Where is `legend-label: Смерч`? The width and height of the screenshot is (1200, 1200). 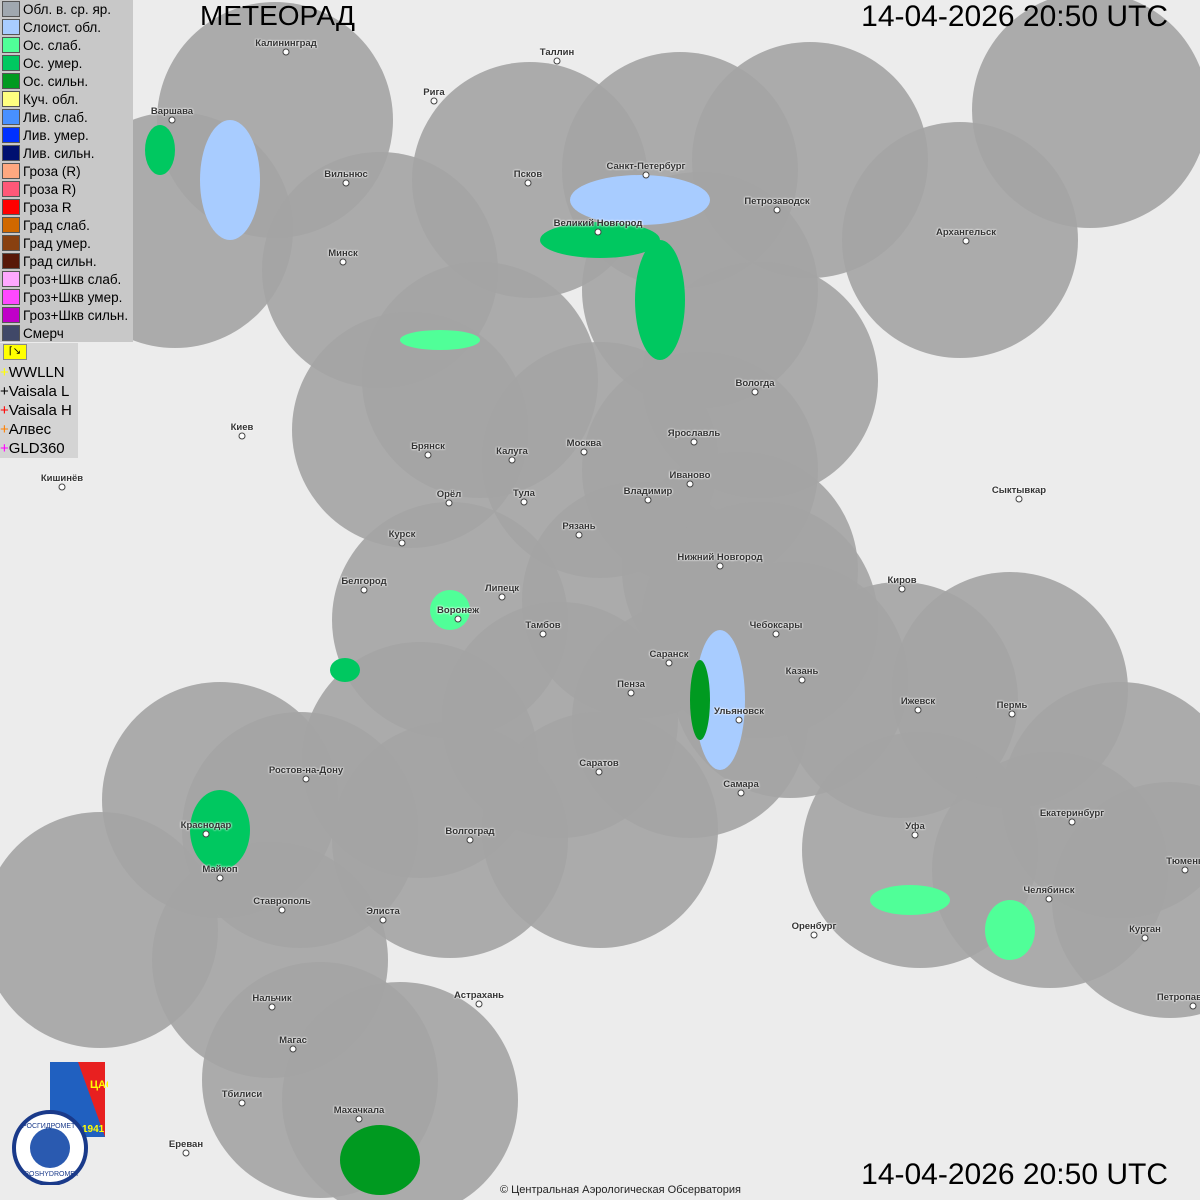 legend-label: Смерч is located at coordinates (43, 333).